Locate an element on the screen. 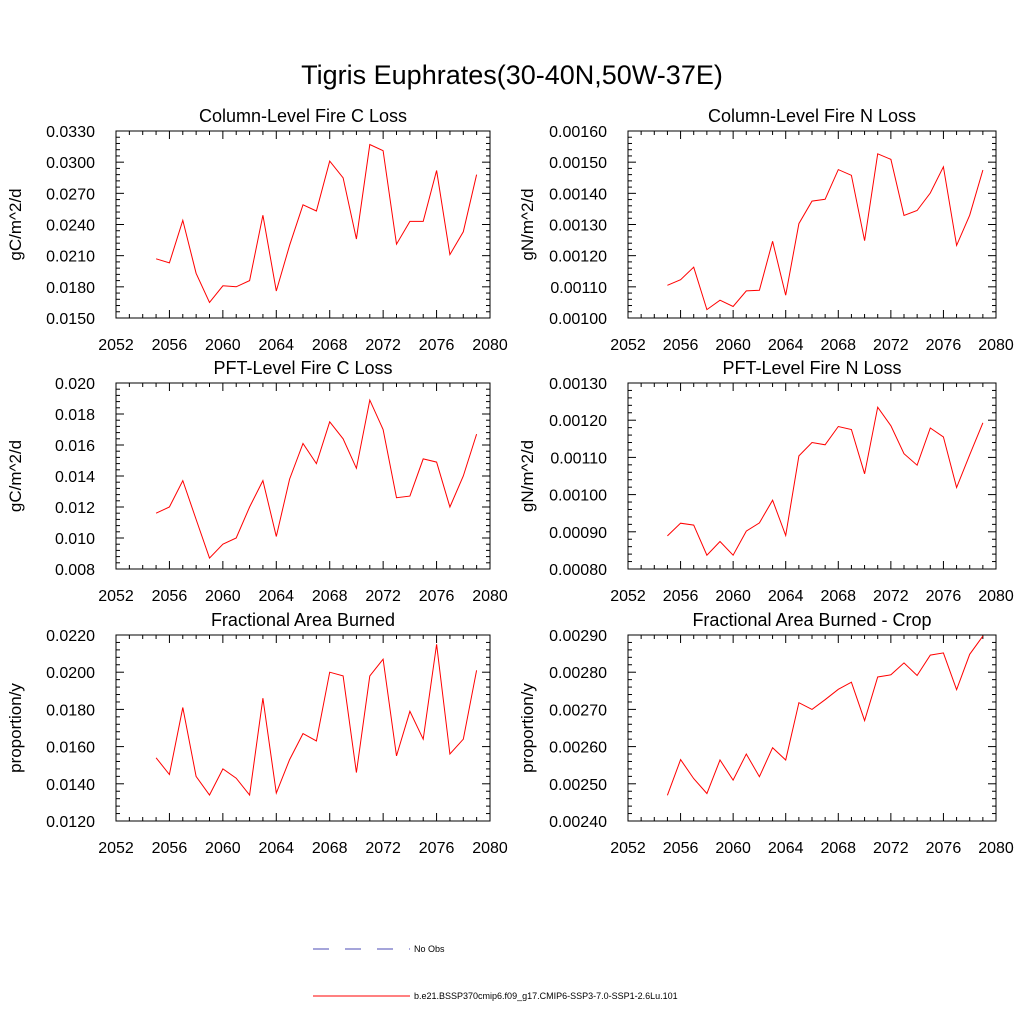  y-tick-label: 0.00280 is located at coordinates (578, 673).